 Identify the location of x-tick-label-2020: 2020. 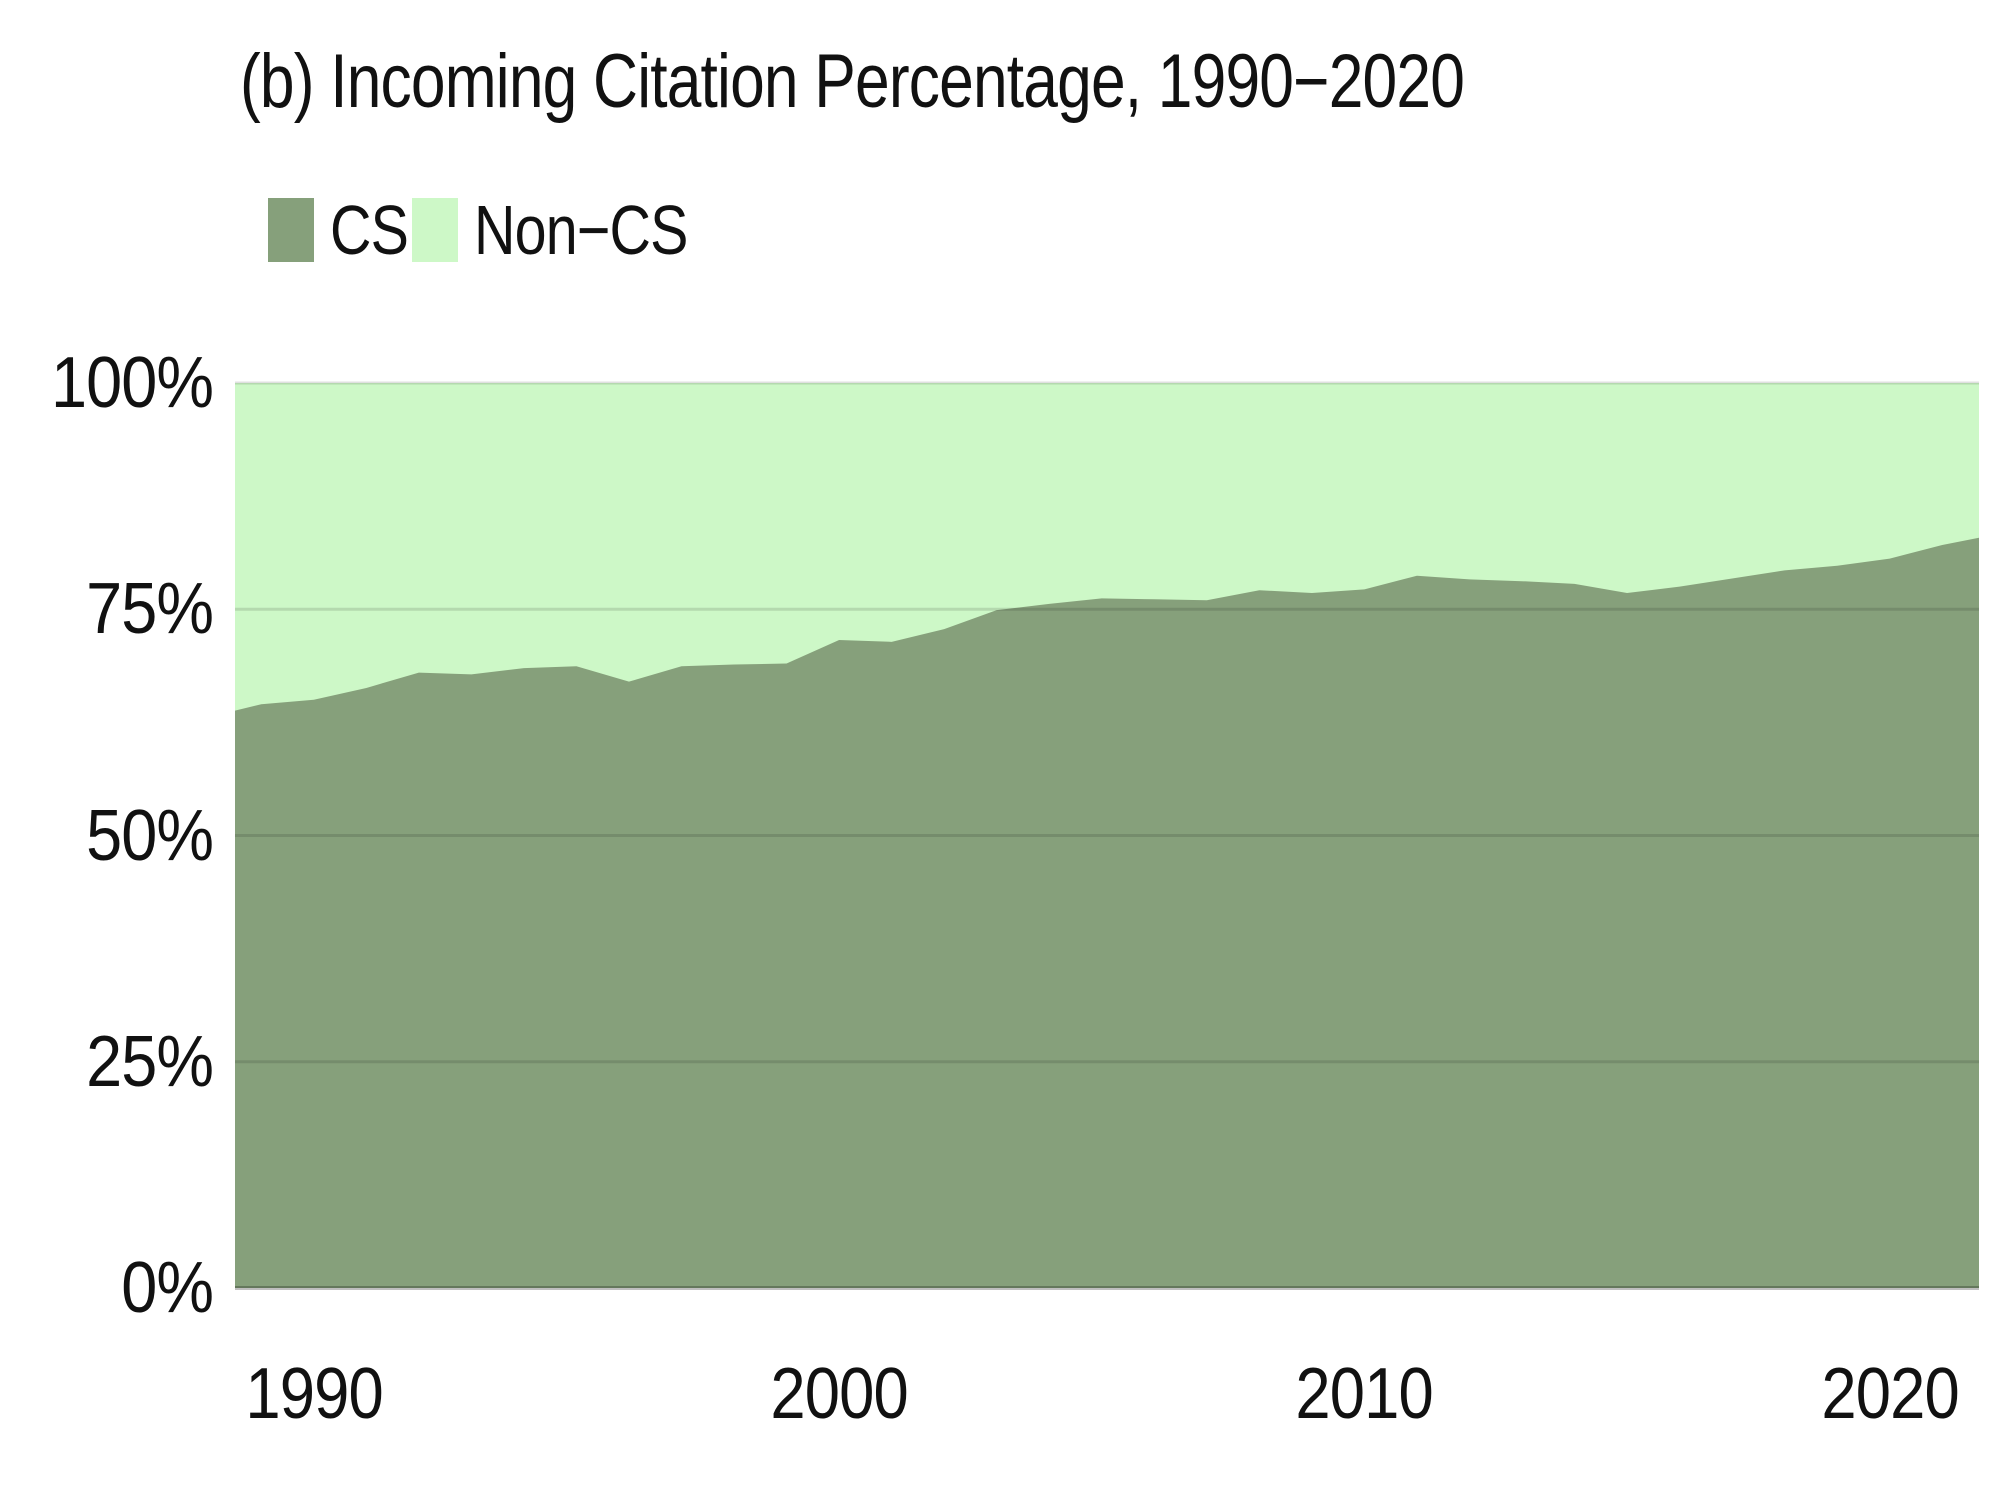
(1867, 1394).